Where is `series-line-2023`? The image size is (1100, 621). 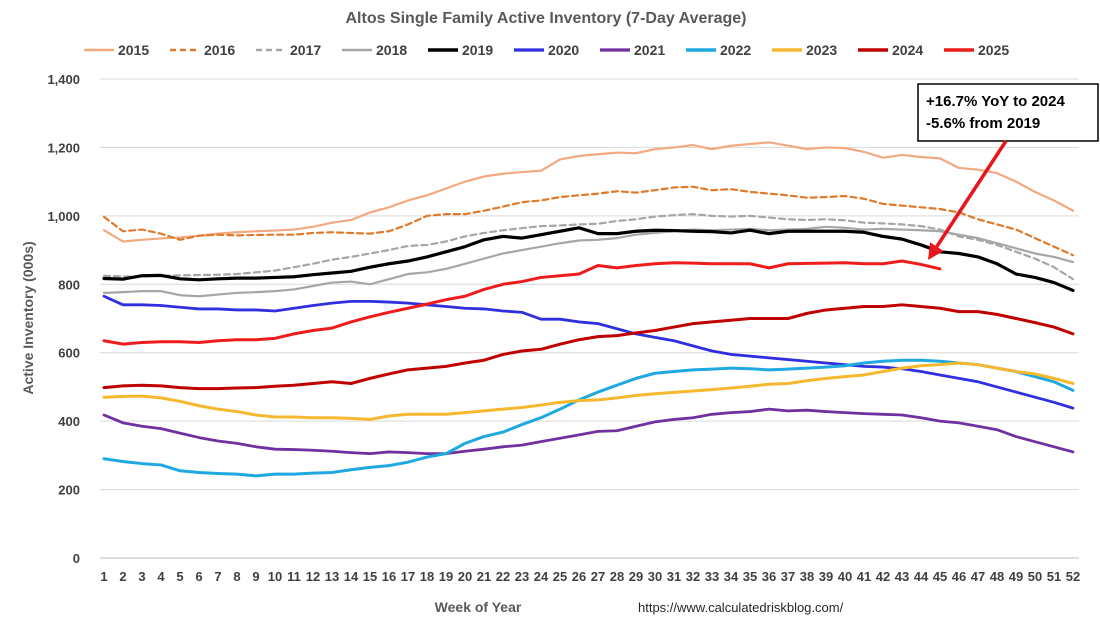 series-line-2023 is located at coordinates (588, 391).